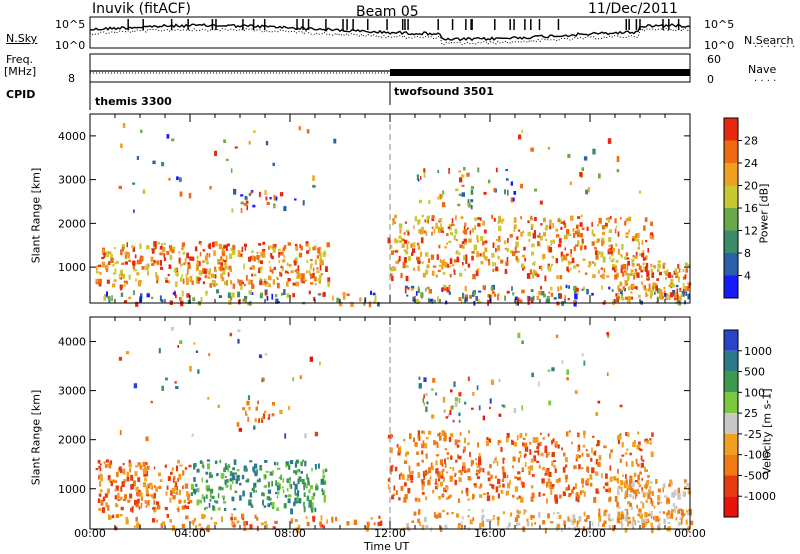 The width and height of the screenshot is (800, 554). What do you see at coordinates (731, 286) in the screenshot?
I see `power-colorbar-segment` at bounding box center [731, 286].